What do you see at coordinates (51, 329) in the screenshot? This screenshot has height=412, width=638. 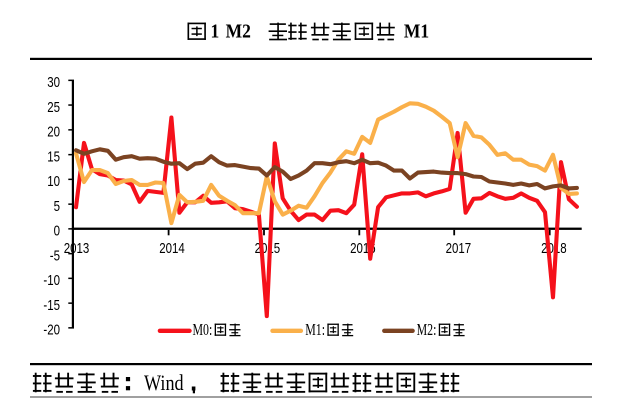 I see `svg-text: -20` at bounding box center [51, 329].